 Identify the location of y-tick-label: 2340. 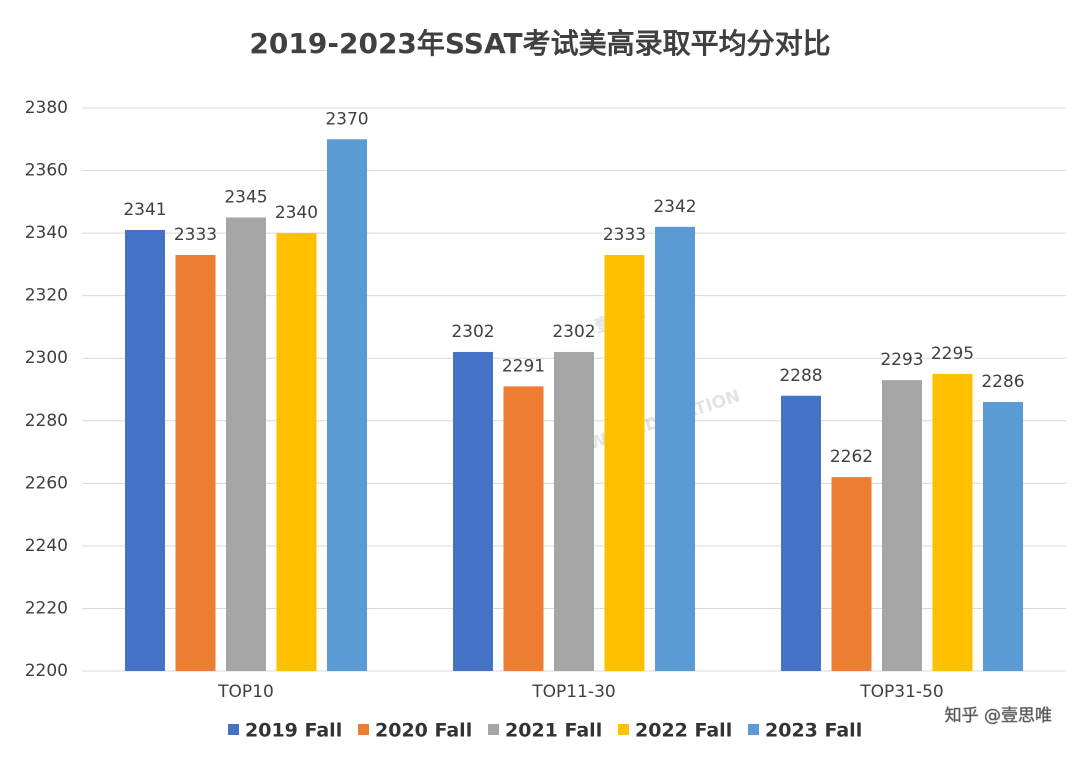
(46, 233).